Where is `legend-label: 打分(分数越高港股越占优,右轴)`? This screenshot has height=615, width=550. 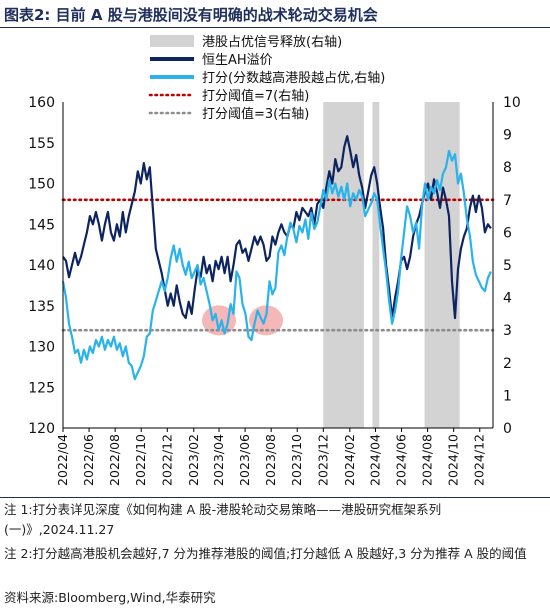
legend-label: 打分(分数越高港股越占优,右轴) is located at coordinates (293, 78).